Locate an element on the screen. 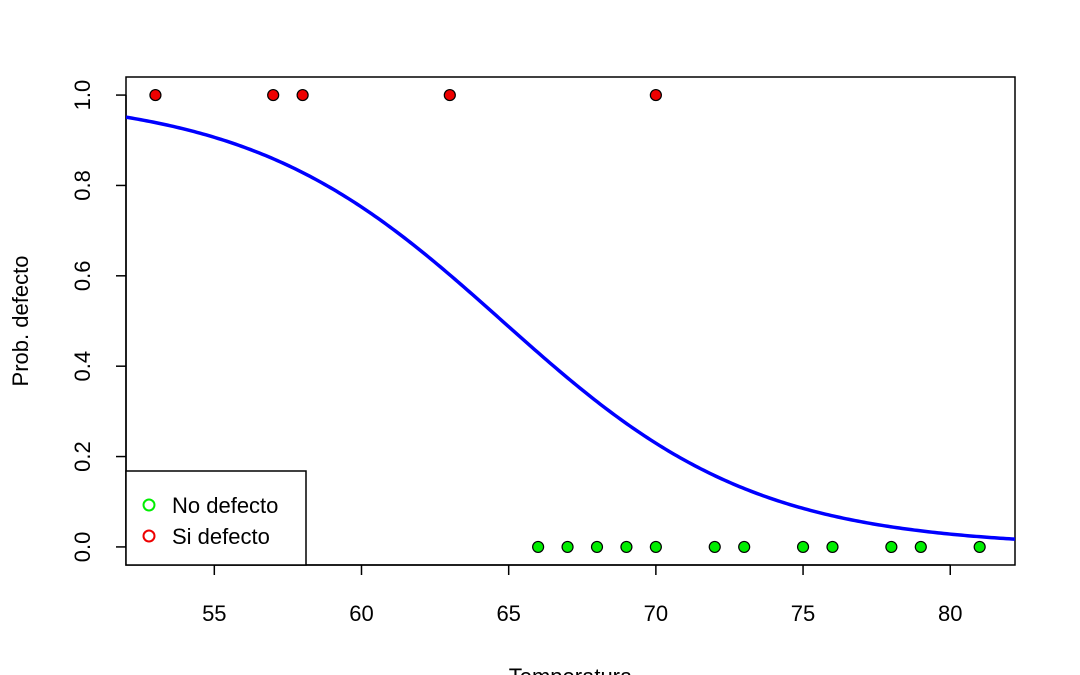 This screenshot has height=675, width=1080. legend-box is located at coordinates (216, 518).